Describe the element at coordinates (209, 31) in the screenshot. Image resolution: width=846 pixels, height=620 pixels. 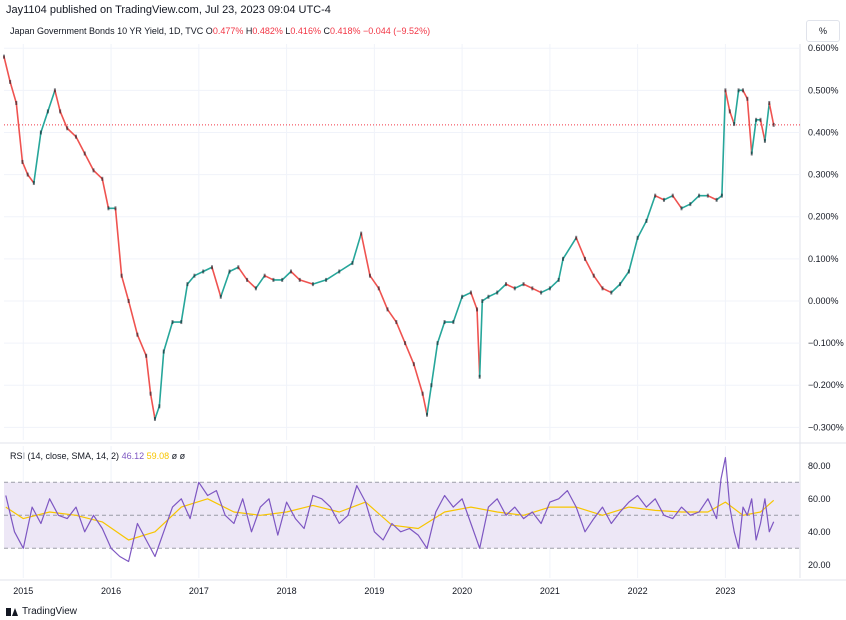
I see `open-label: O` at that location.